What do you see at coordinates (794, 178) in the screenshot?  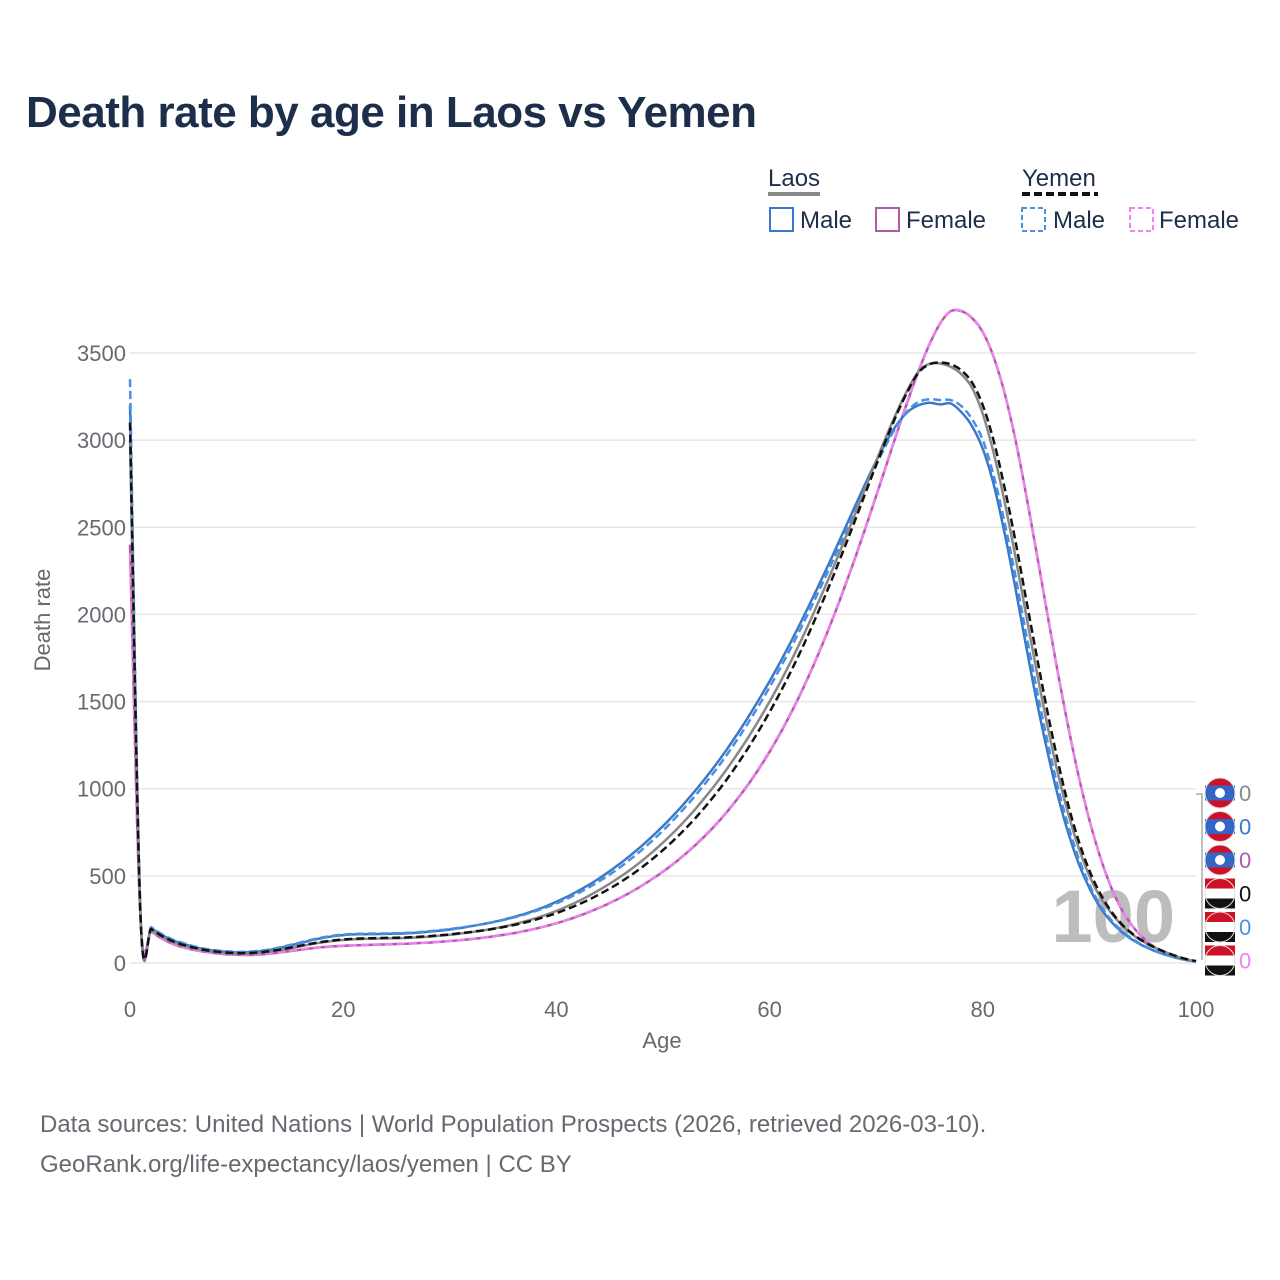 I see `legend-group-laos-title: Laos` at bounding box center [794, 178].